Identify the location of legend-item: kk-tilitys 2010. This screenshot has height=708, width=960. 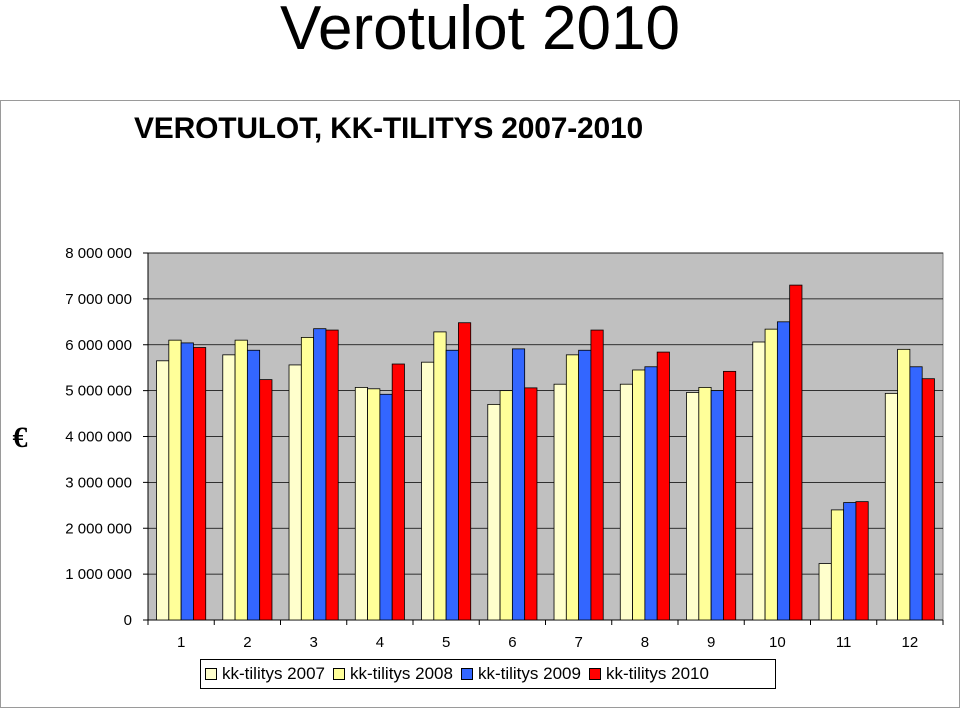
(648, 674).